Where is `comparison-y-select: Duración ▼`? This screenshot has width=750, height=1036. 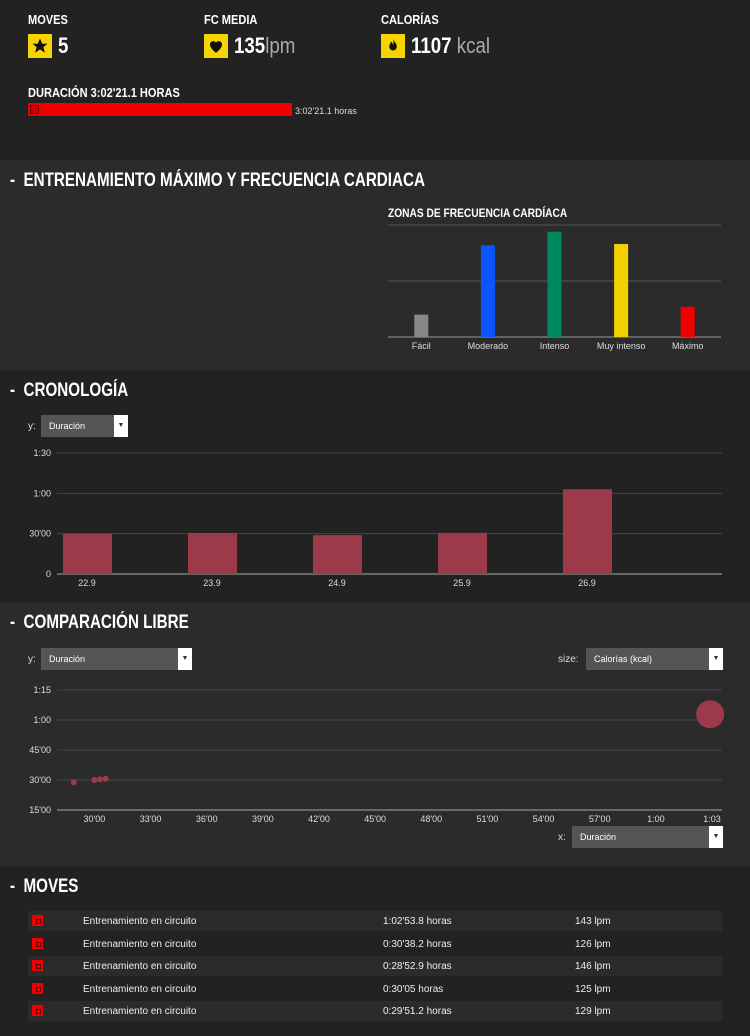
comparison-y-select: Duración ▼ is located at coordinates (116, 659).